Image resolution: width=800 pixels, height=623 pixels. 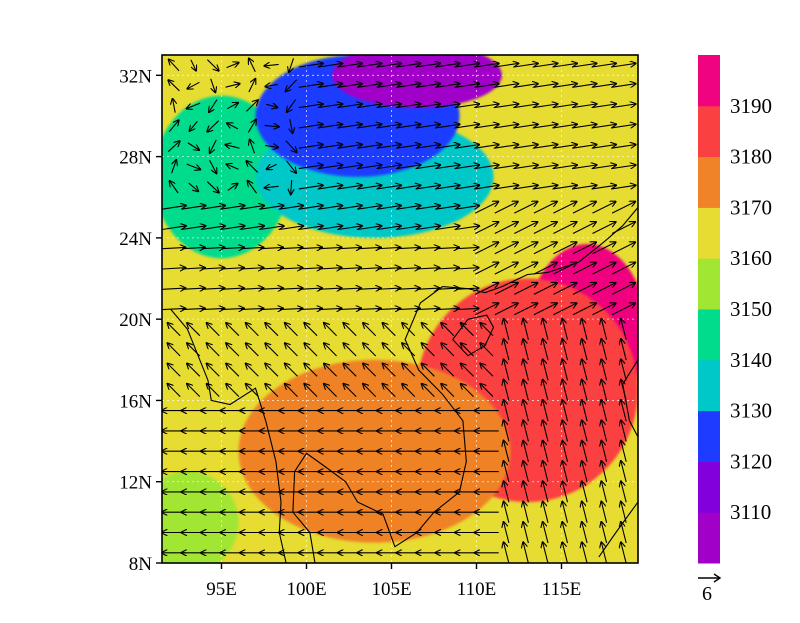 I want to click on colorbar-label: 3130, so click(x=751, y=411).